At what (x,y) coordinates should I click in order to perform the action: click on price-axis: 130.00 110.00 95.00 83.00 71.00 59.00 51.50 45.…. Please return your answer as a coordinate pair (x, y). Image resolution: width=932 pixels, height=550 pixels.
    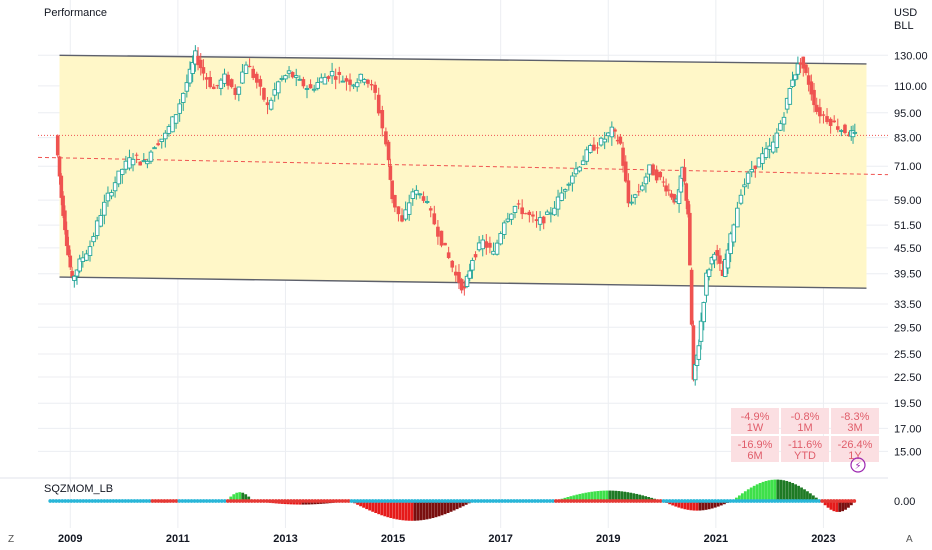
    Looking at the image, I should click on (911, 279).